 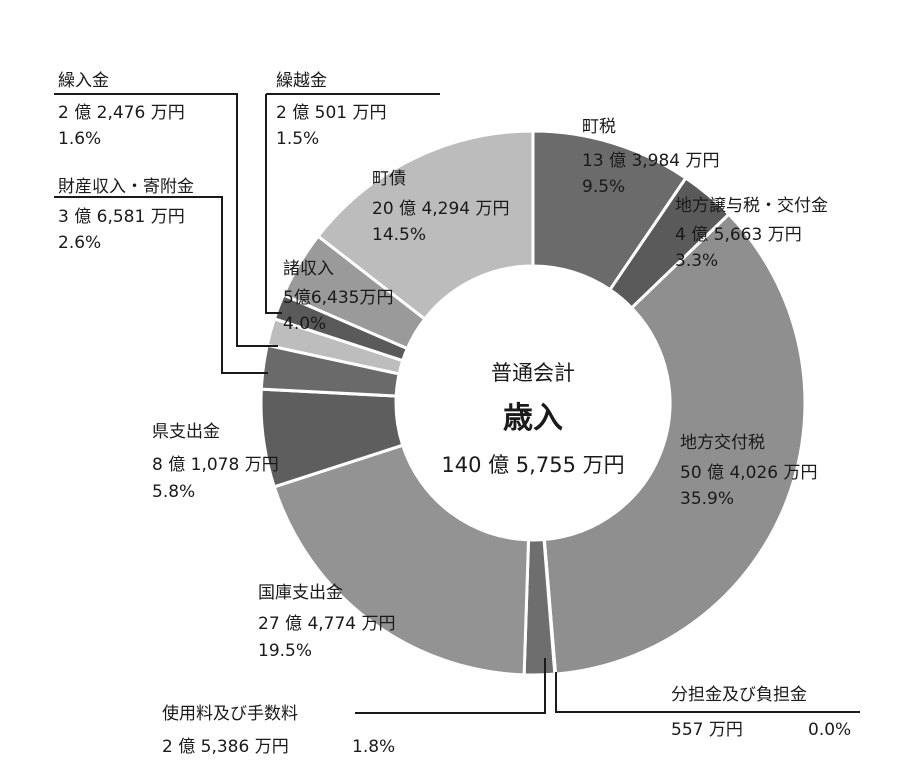 What do you see at coordinates (651, 161) in the screenshot?
I see `label-amount: 13 億 3,984 万円` at bounding box center [651, 161].